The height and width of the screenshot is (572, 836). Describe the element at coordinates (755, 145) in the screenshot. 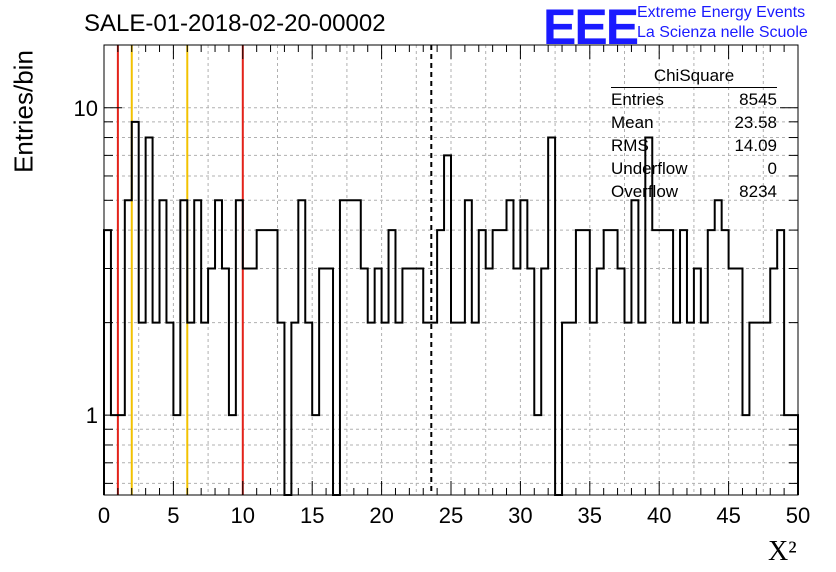

I see `stats-value: 14.09` at that location.